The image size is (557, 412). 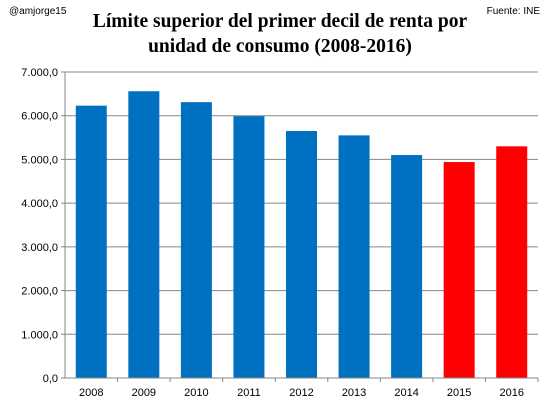 I want to click on x-tick-label: 2016, so click(x=511, y=393).